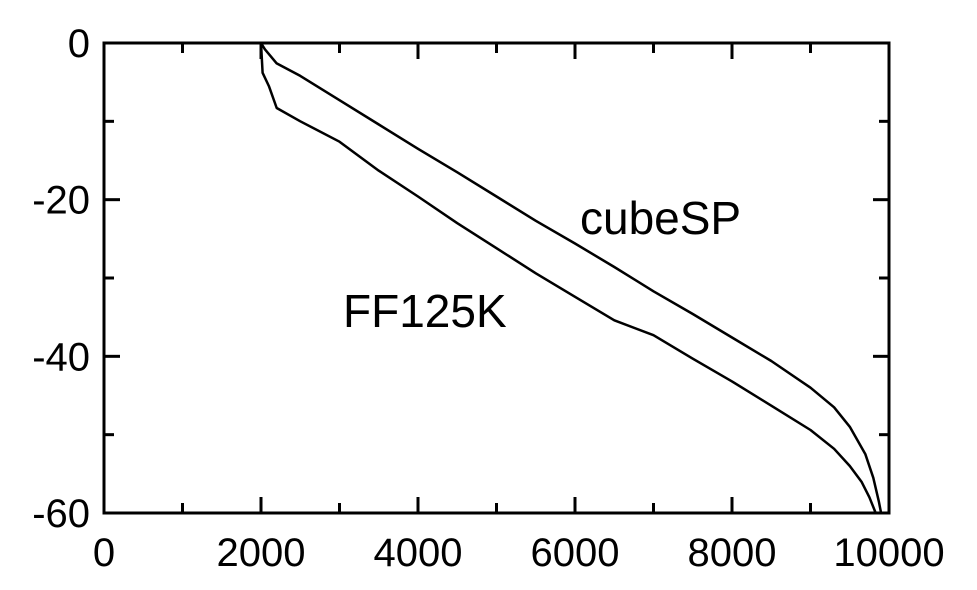  Describe the element at coordinates (79, 44) in the screenshot. I see `y-tick-label: 0` at that location.